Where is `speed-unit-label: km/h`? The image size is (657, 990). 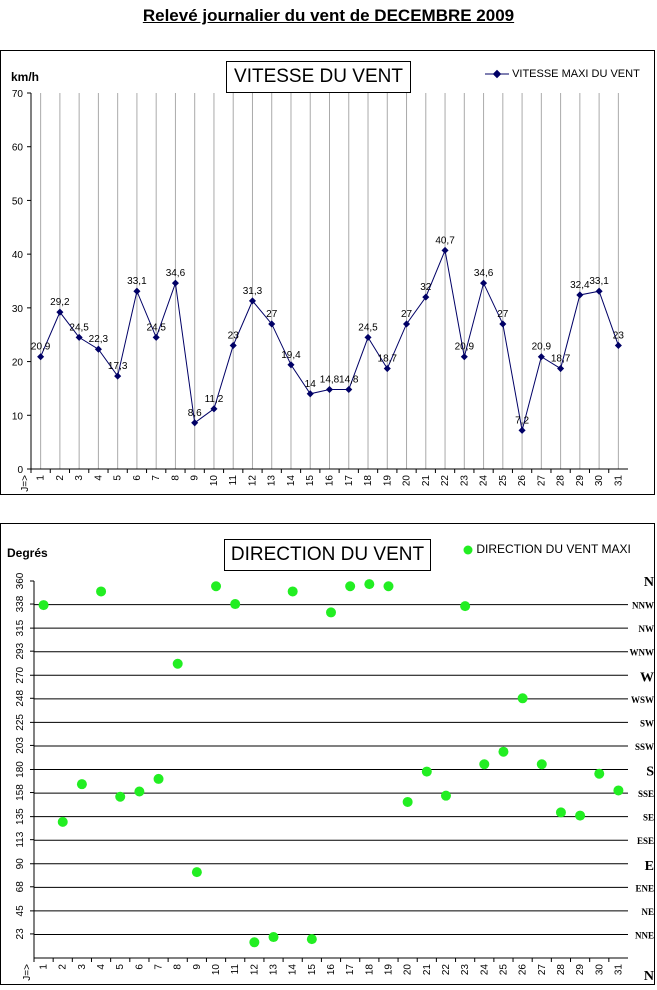
speed-unit-label: km/h is located at coordinates (25, 77).